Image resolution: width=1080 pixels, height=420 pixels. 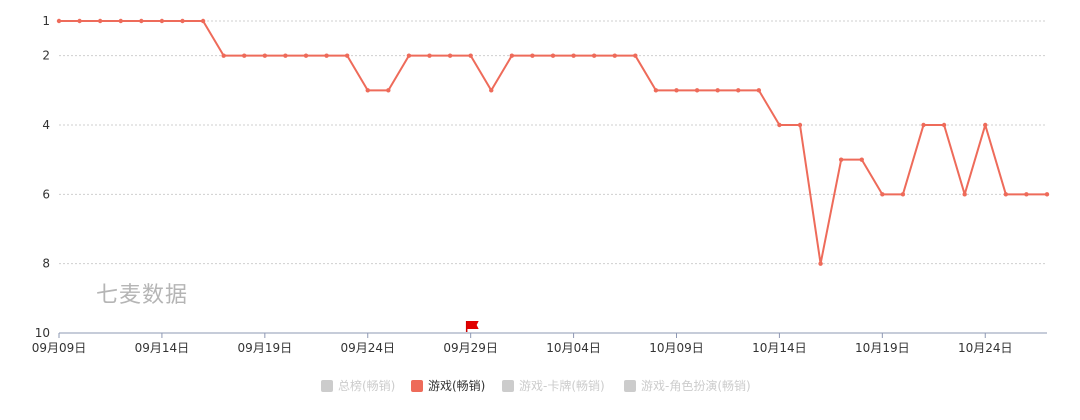 I want to click on y-tick-label: 6, so click(x=46, y=194).